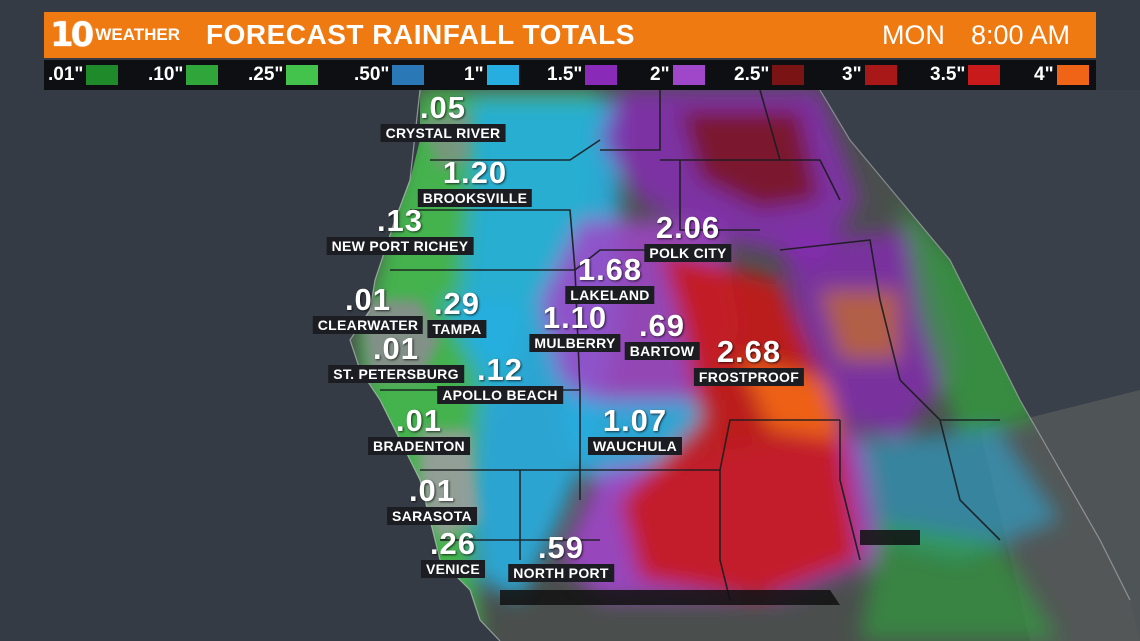  What do you see at coordinates (662, 325) in the screenshot?
I see `rainfall-value: .69` at bounding box center [662, 325].